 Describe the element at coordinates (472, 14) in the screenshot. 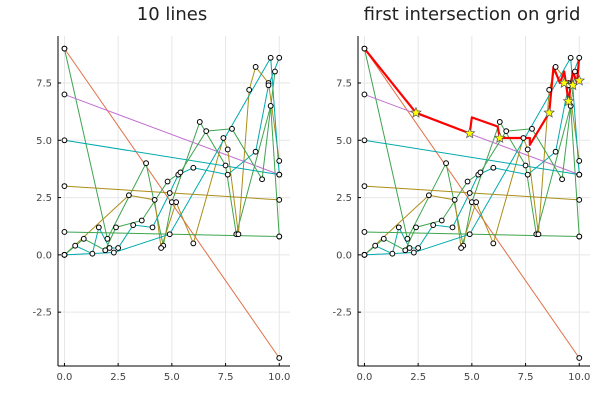

I see `chart-title-right: first intersection on grid` at that location.